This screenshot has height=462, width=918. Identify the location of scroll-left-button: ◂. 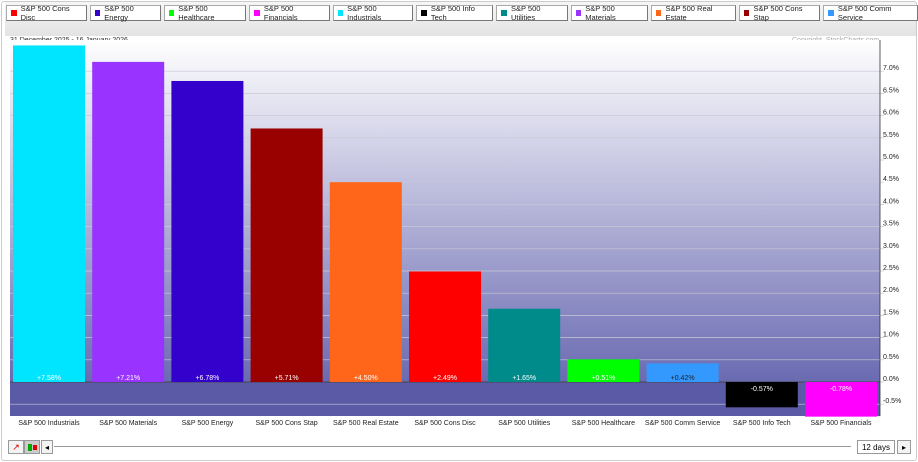
(47, 447).